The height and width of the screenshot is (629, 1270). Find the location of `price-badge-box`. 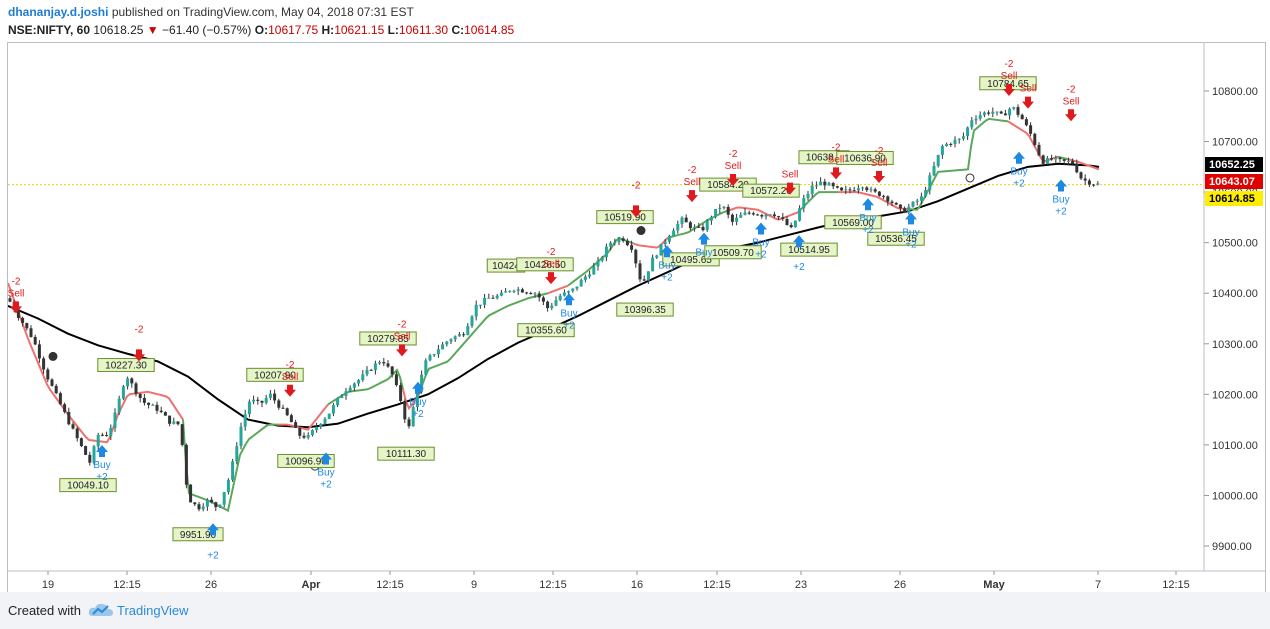

price-badge-box is located at coordinates (1234, 164).